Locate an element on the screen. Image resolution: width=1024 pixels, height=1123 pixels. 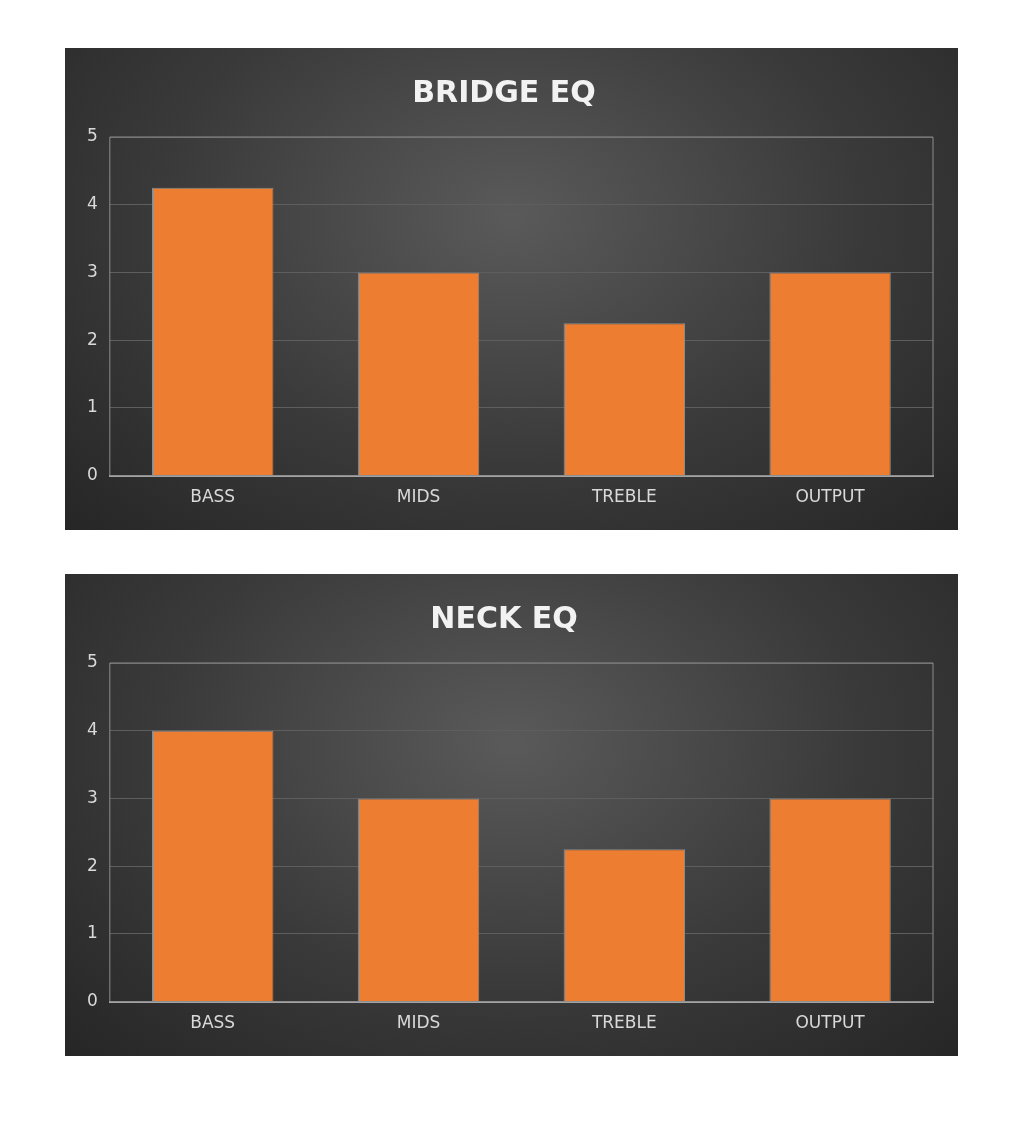
chart-title: NECK EQ is located at coordinates (504, 617).